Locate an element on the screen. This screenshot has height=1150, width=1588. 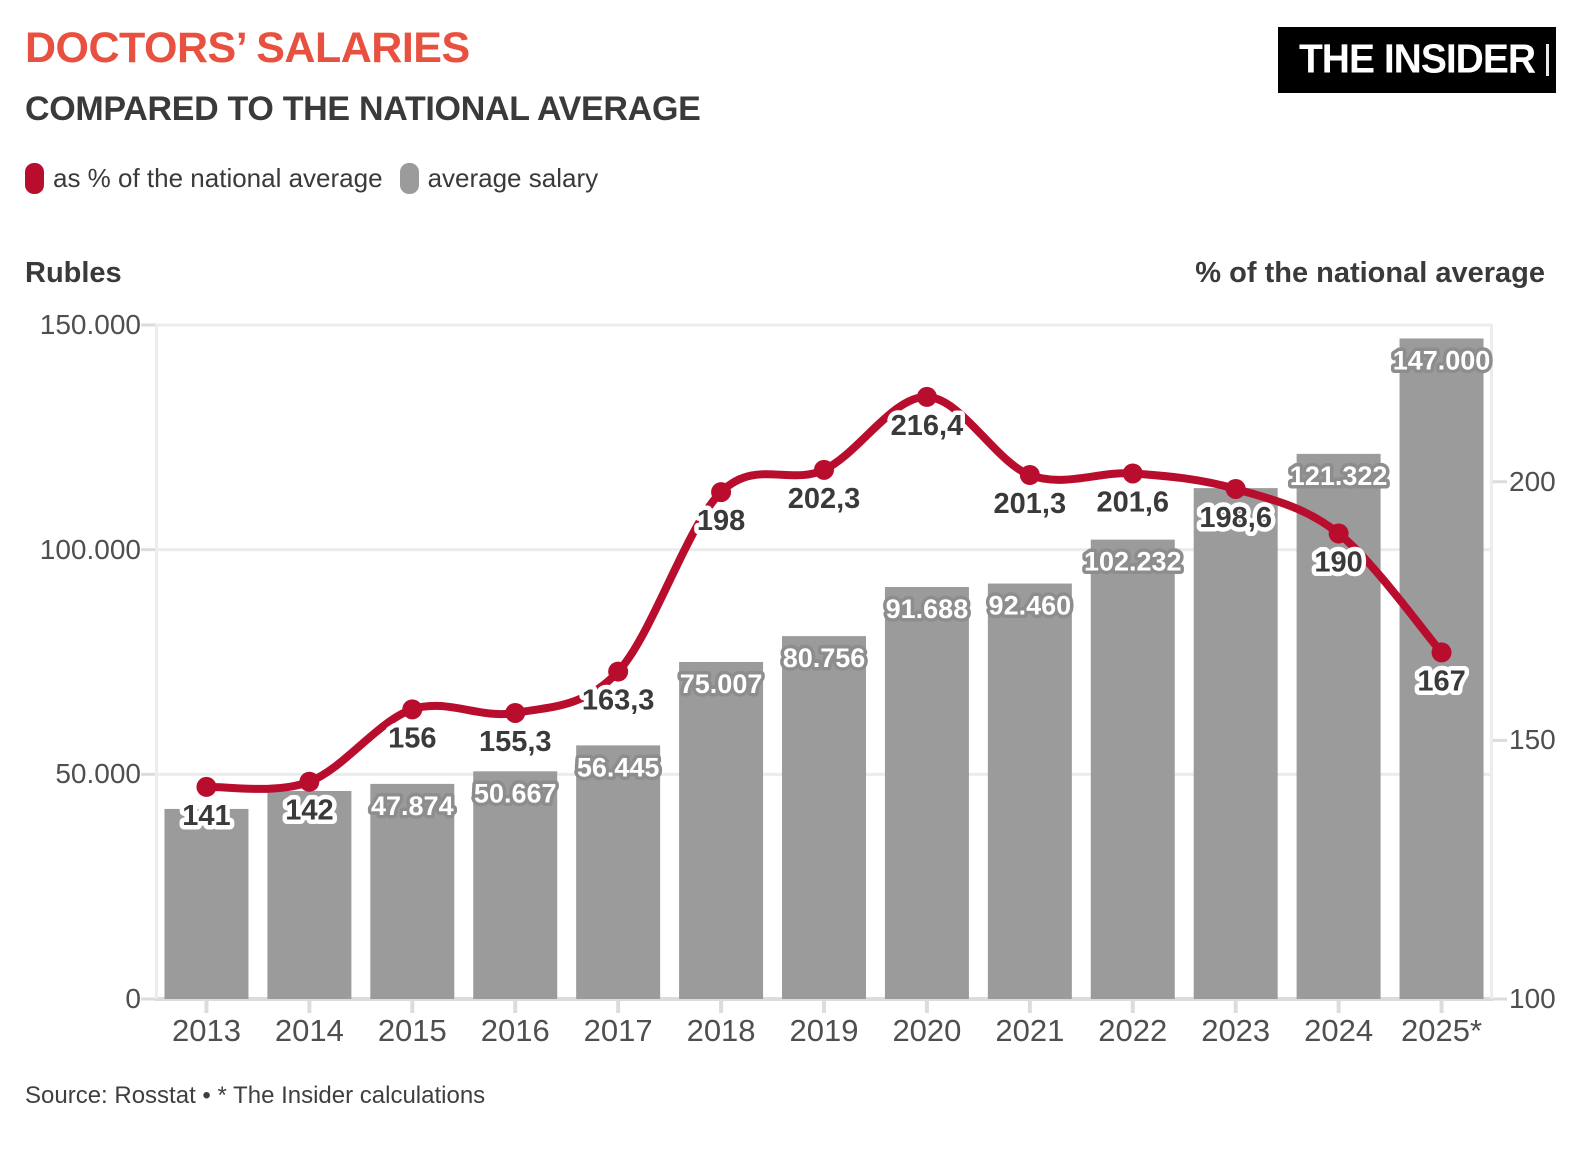
line-label-2024: 190 is located at coordinates (1338, 562).